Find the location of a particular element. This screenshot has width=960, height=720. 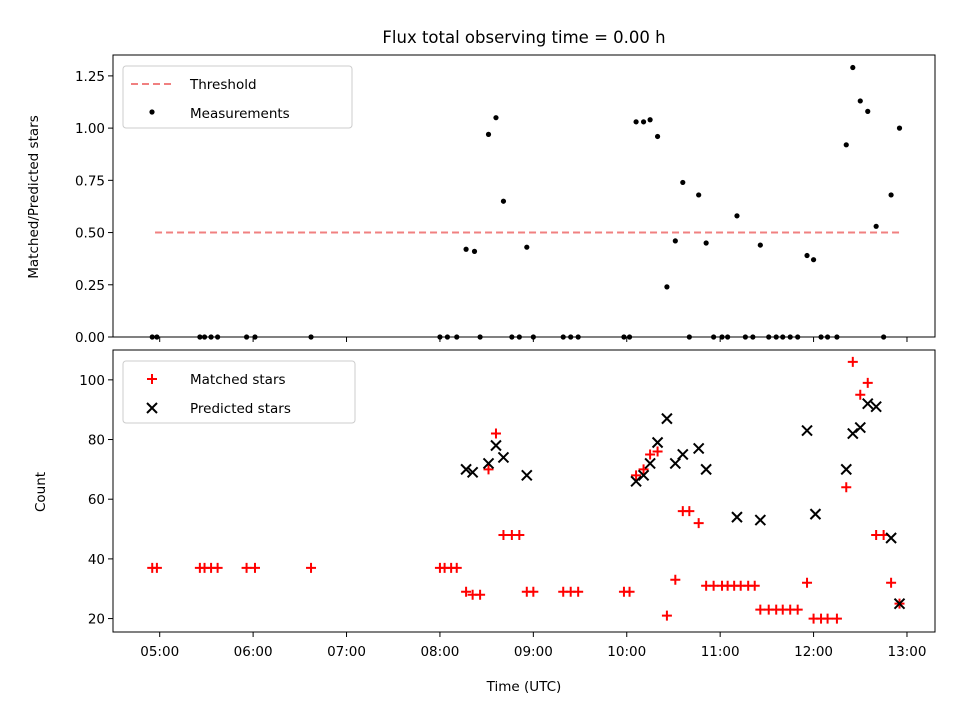

top-y-tick-label: 0.00 is located at coordinates (90, 338).